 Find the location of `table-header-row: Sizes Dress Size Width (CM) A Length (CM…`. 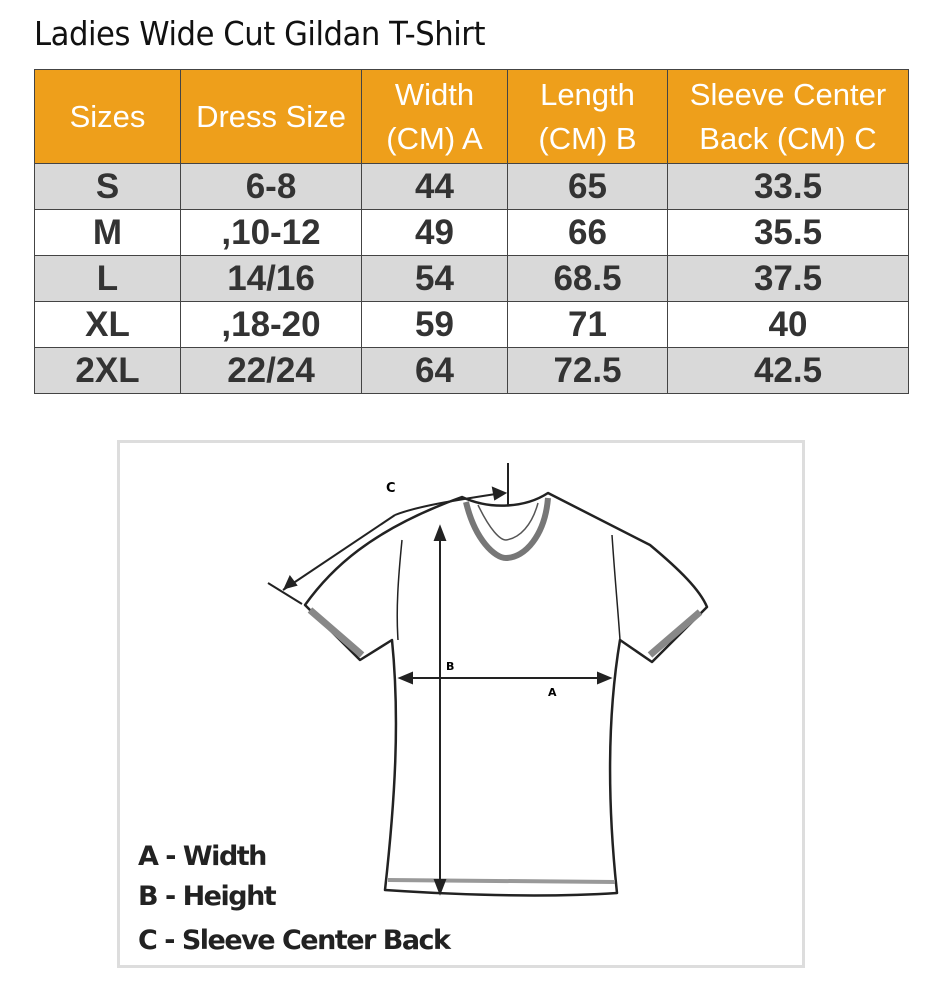

table-header-row: Sizes Dress Size Width (CM) A Length (CM… is located at coordinates (471, 116).